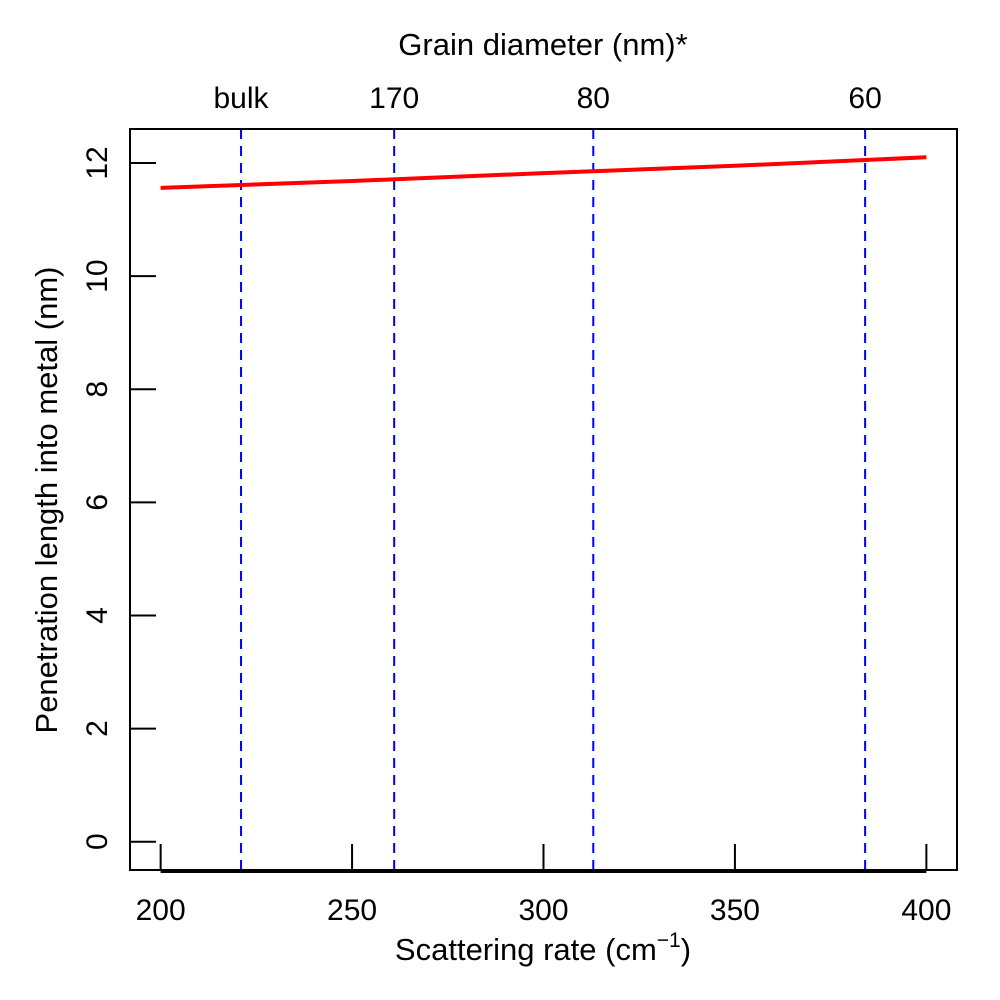 The image size is (1000, 1000). What do you see at coordinates (97, 389) in the screenshot?
I see `y-tick-label: 8` at bounding box center [97, 389].